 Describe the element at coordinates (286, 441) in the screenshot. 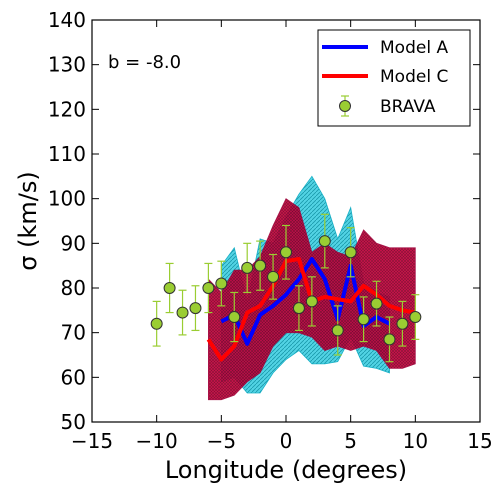

I see `x-tick-label: 0` at that location.